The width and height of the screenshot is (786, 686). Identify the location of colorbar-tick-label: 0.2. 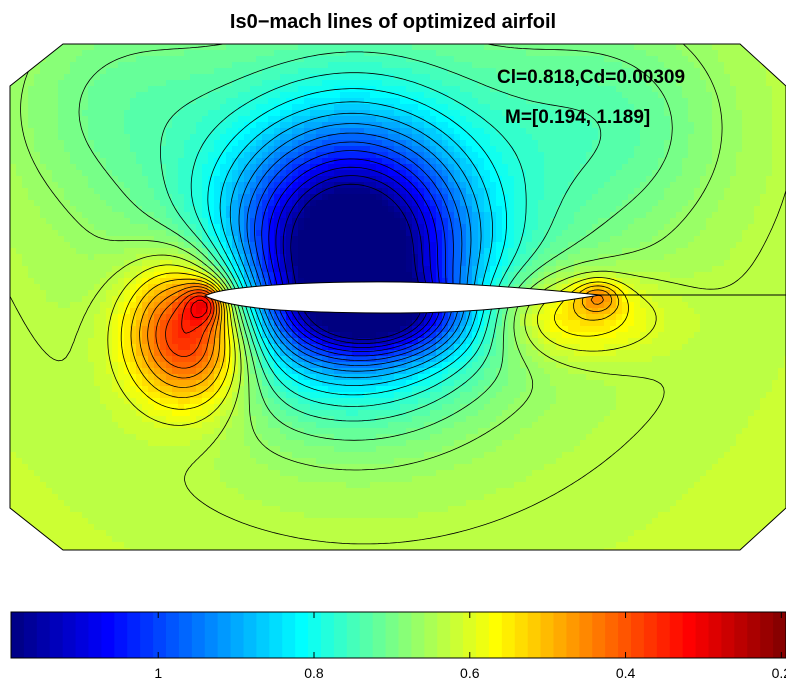
(779, 673).